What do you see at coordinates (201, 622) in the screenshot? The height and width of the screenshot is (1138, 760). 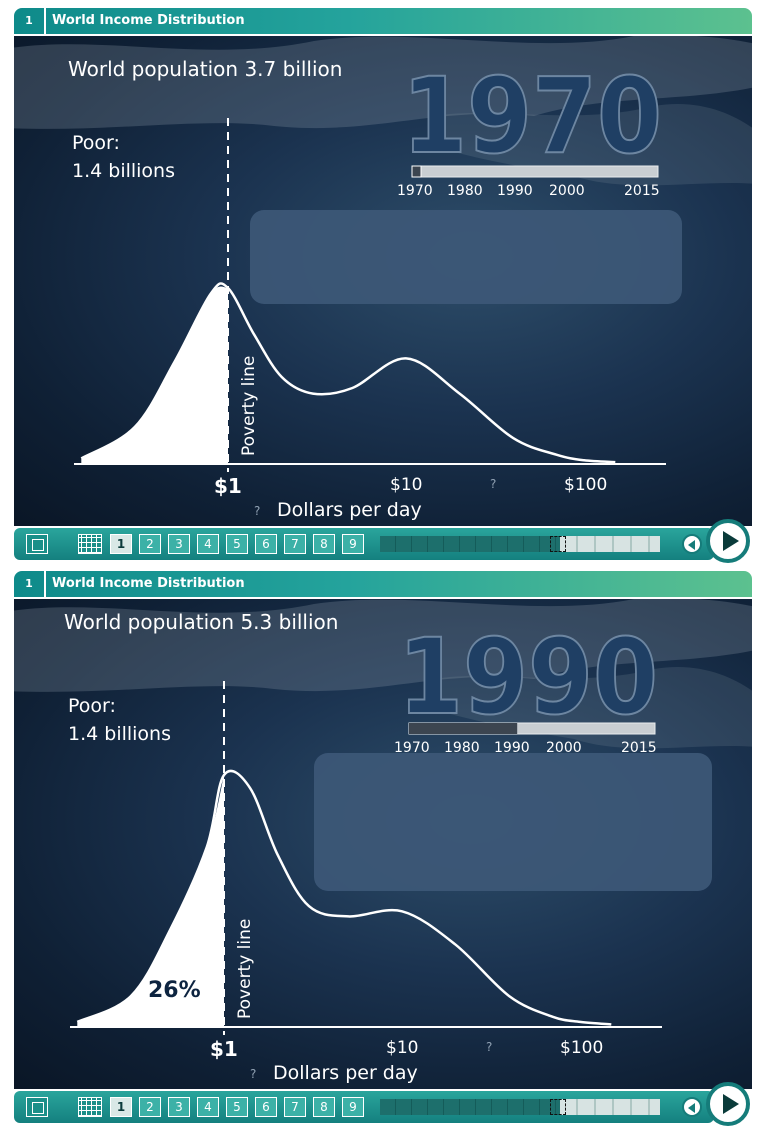 I see `population-label: World population 5.3 billion` at bounding box center [201, 622].